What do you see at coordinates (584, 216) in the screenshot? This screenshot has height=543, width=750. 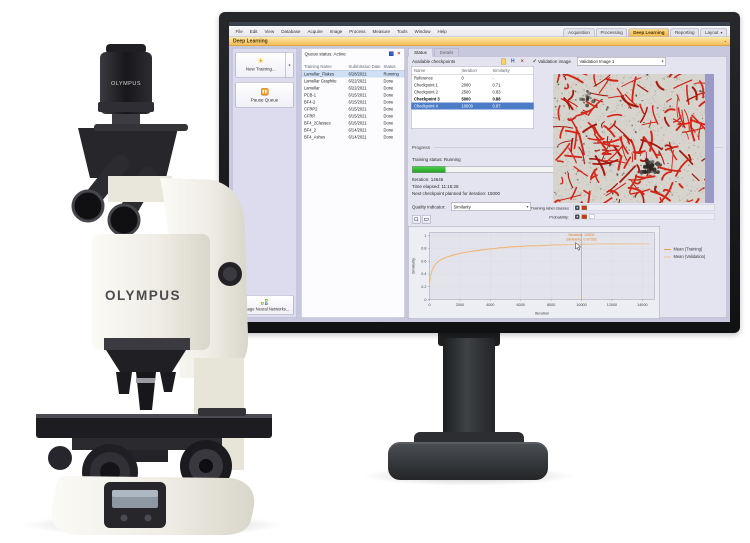 I see `probability-color-swatch` at bounding box center [584, 216].